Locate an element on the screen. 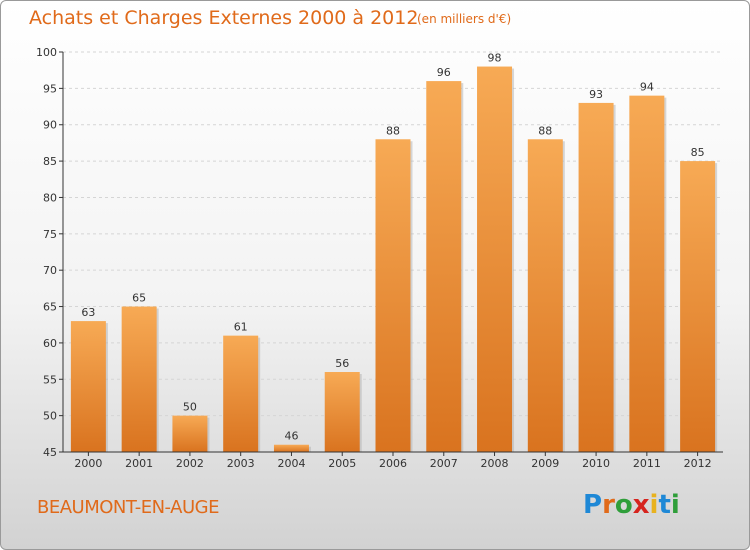 The height and width of the screenshot is (550, 750). x-tick-label: 2004 is located at coordinates (291, 463).